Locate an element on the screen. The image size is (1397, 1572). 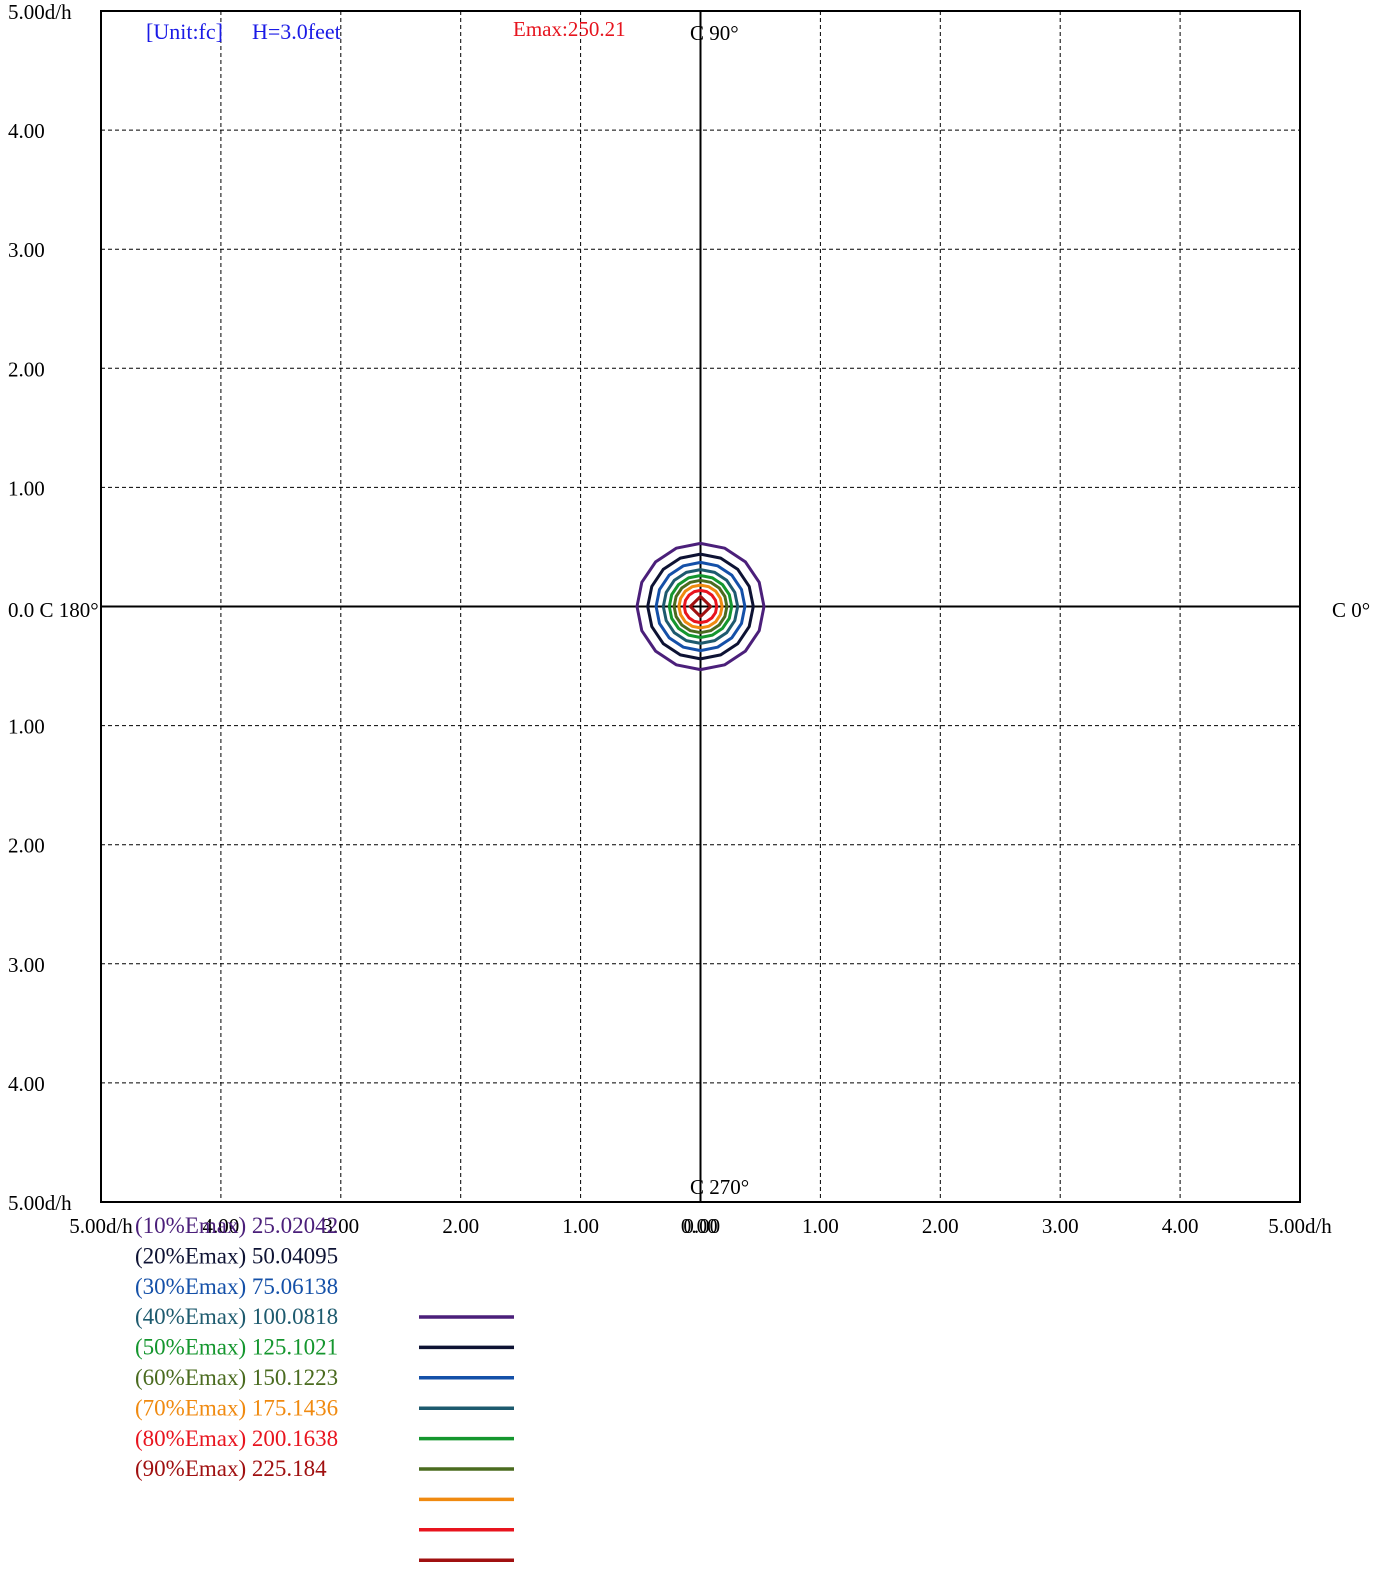
legend-label: (40%Emax) 100.0818 is located at coordinates (236, 1316).